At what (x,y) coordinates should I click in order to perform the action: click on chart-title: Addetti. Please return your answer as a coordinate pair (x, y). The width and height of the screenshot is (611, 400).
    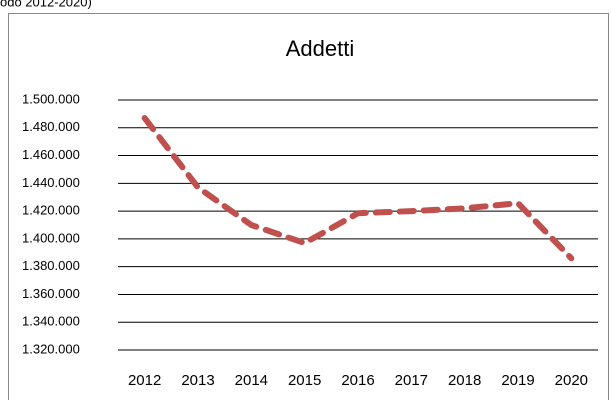
    Looking at the image, I should click on (320, 48).